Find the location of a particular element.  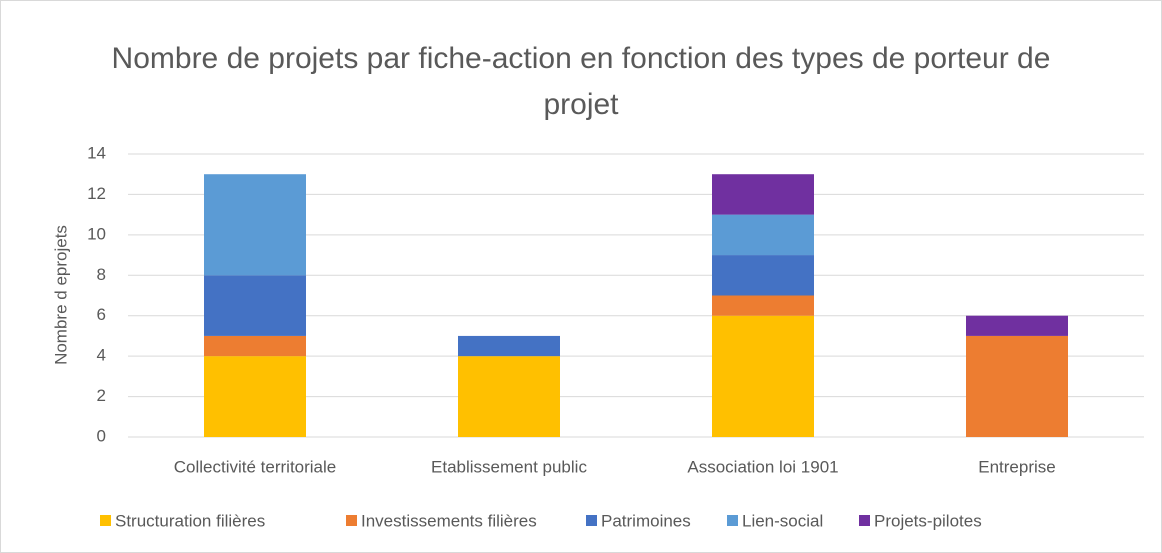

x-tick-label: Etablissement public is located at coordinates (509, 466).